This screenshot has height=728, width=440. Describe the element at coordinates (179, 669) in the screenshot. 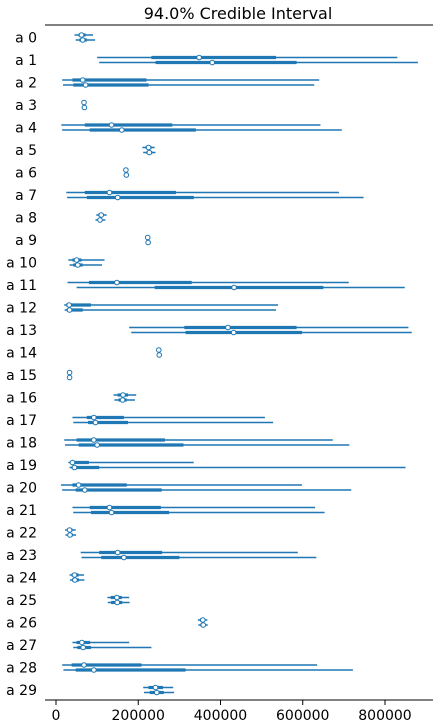

I see `forest-row: a 28` at that location.